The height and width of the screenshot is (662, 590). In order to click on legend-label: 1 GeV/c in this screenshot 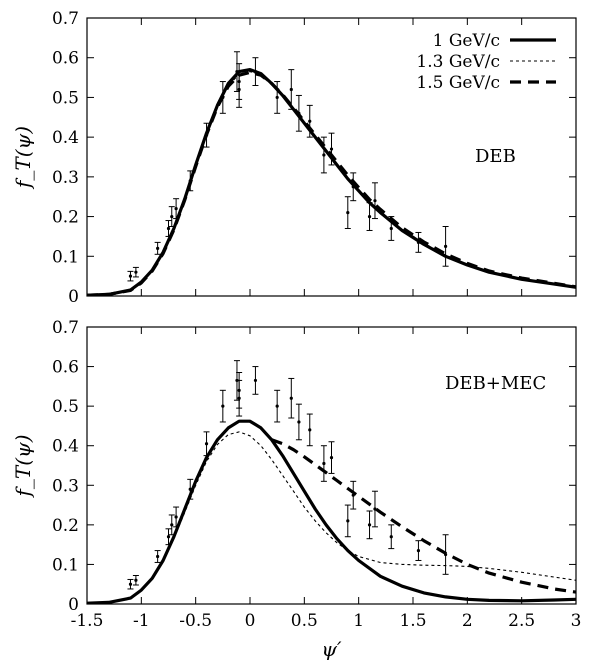, I will do `click(466, 41)`.